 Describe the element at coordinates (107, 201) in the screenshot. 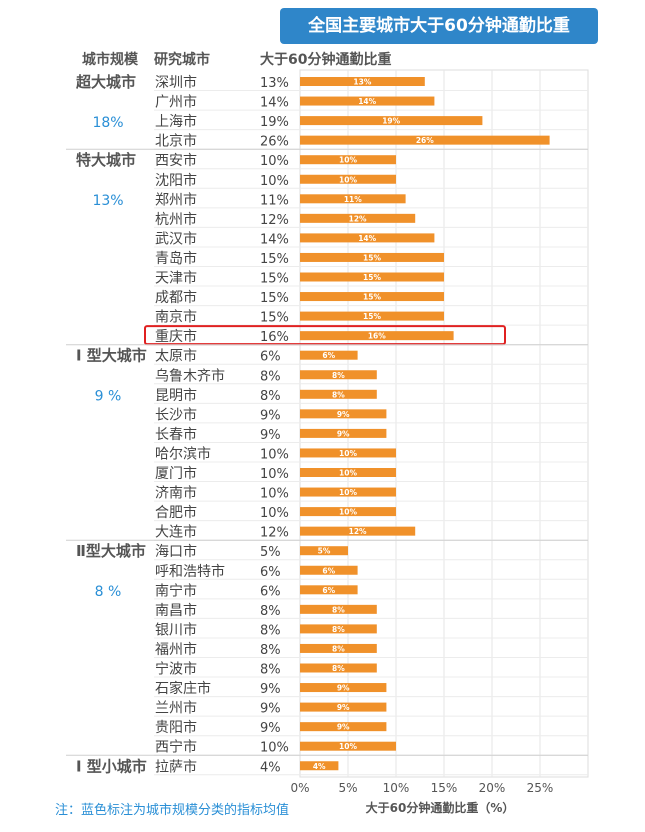

I see `group-average: 13%` at that location.